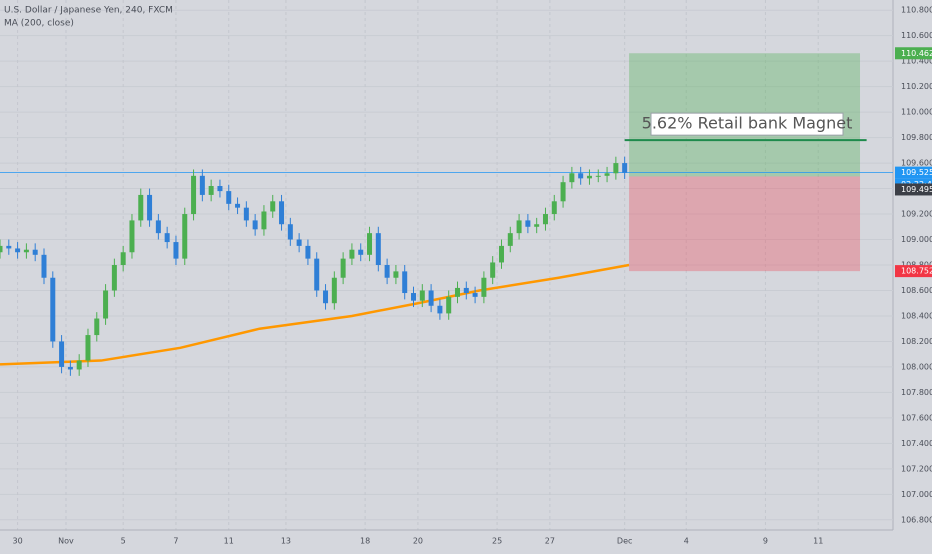 This screenshot has height=554, width=932. What do you see at coordinates (916, 290) in the screenshot?
I see `y-tick-label: 108.600` at bounding box center [916, 290].